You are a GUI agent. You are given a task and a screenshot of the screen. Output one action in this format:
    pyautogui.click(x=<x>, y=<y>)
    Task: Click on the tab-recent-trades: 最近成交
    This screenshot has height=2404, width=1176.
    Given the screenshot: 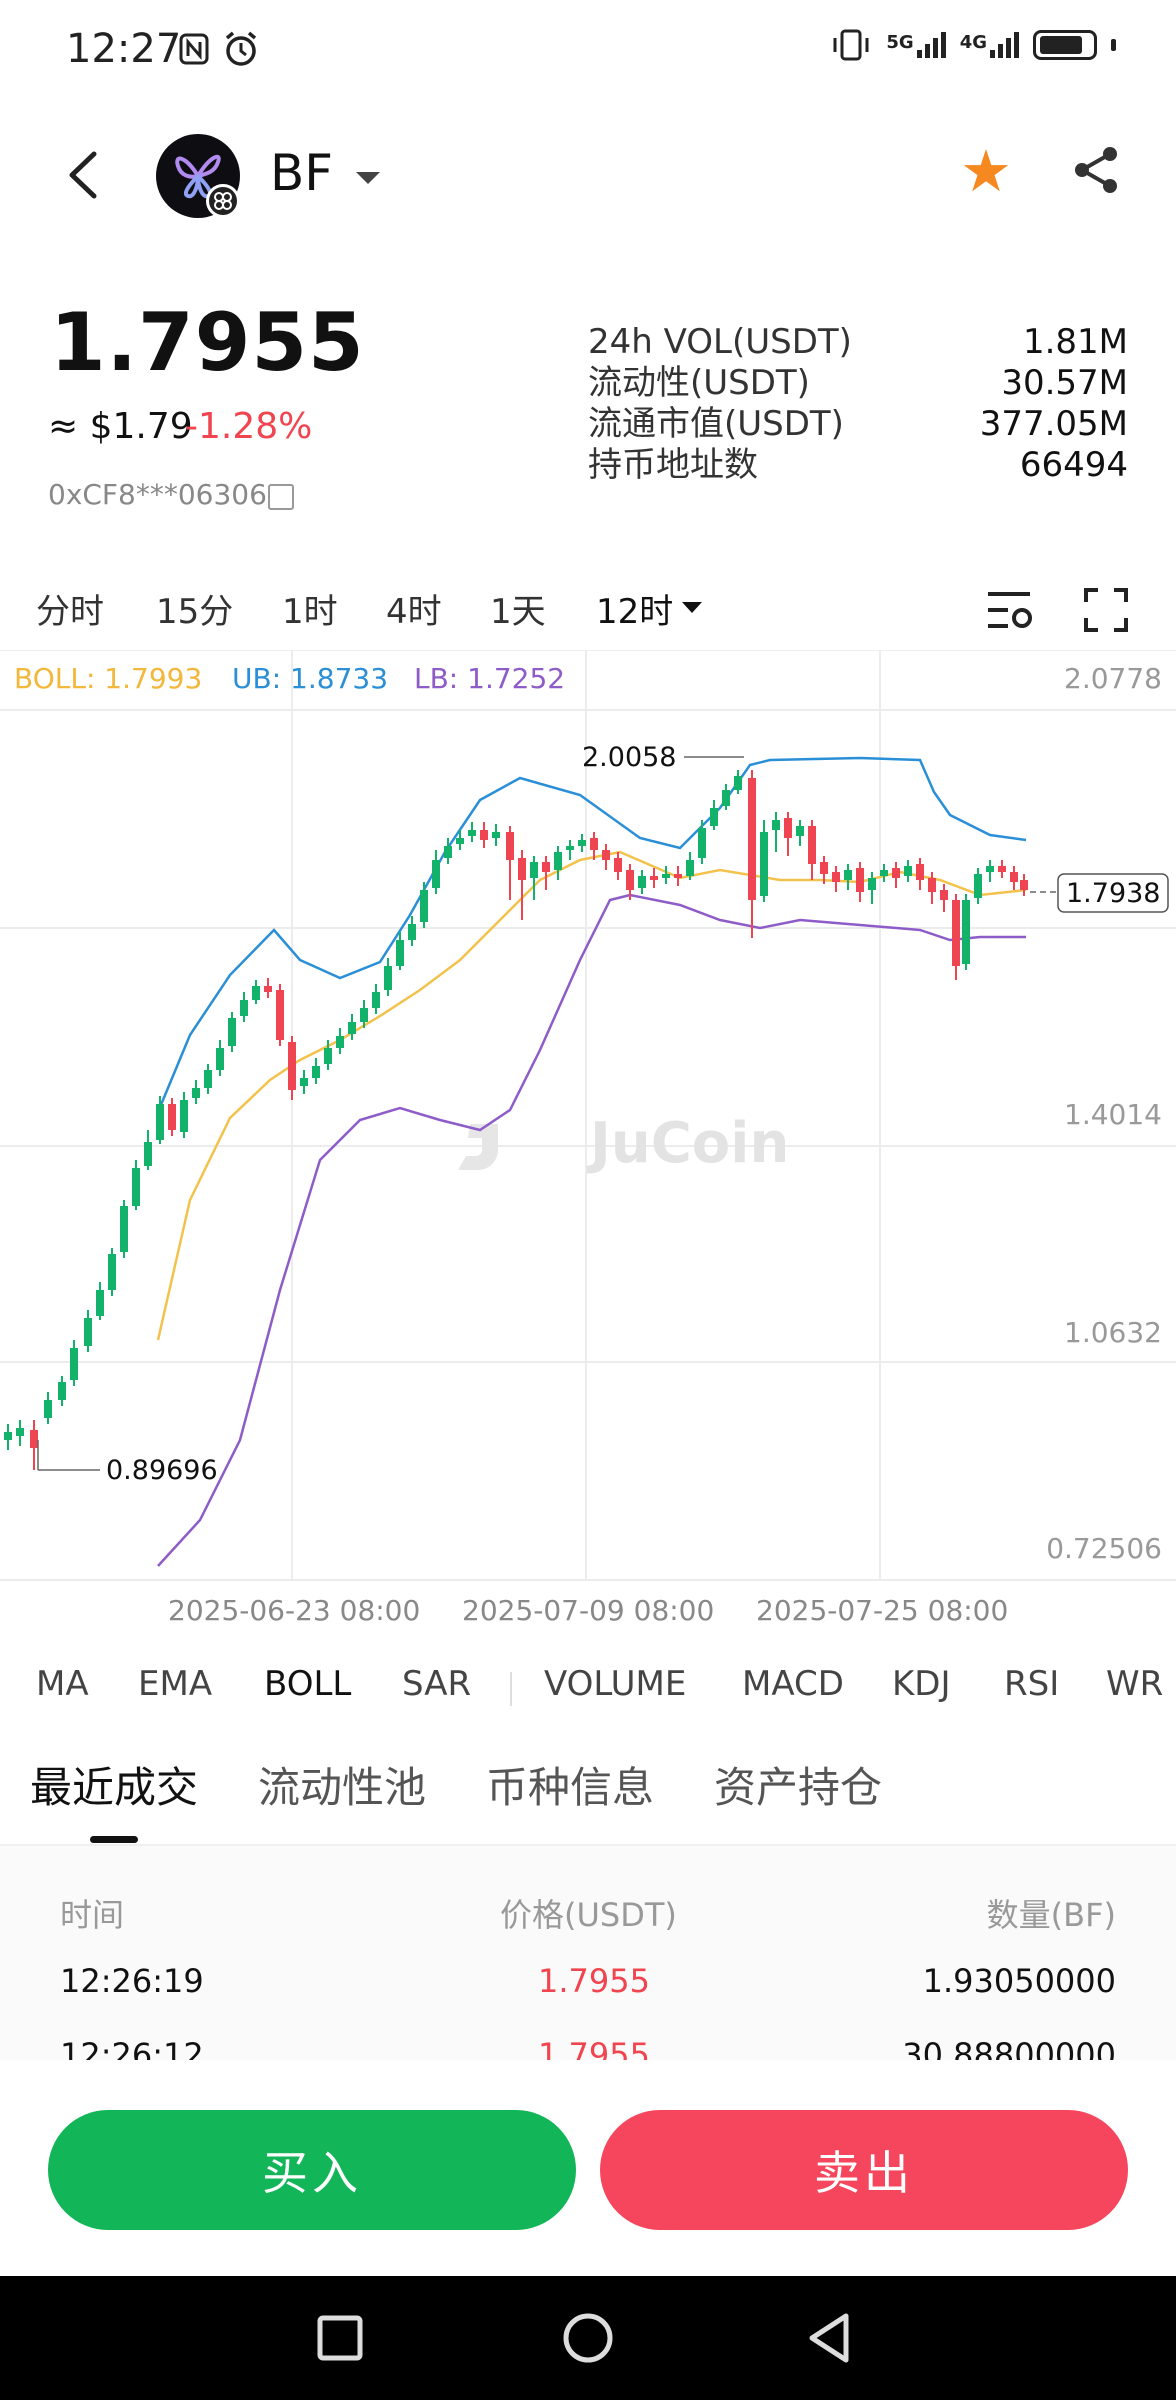 What is the action you would take?
    pyautogui.click(x=114, y=1787)
    